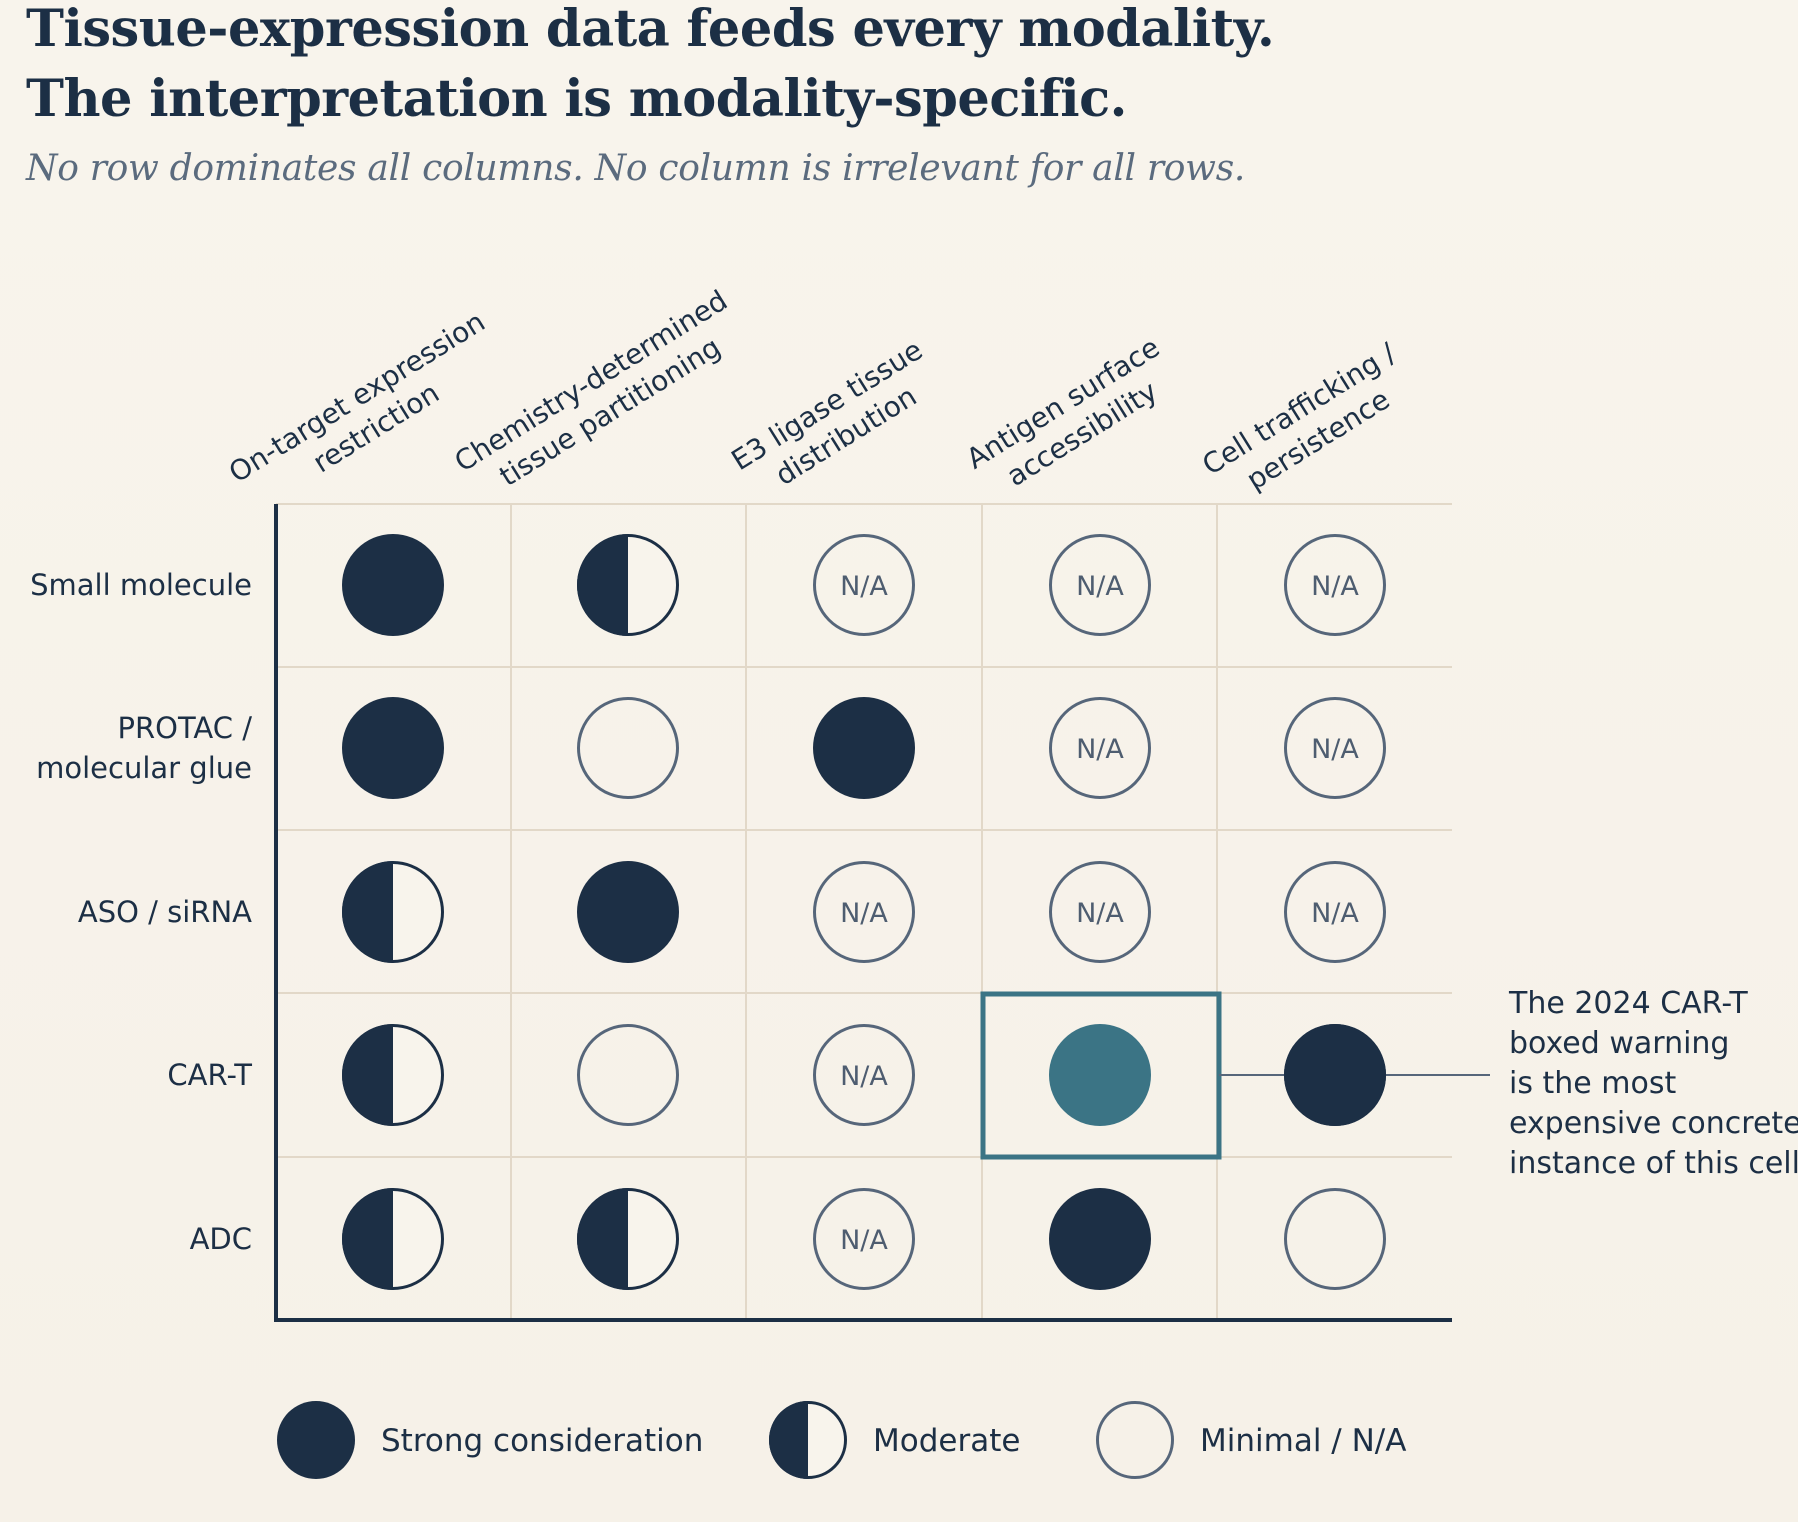 This screenshot has width=1798, height=1522. What do you see at coordinates (576, 99) in the screenshot?
I see `title-line-2: The interpretation is modality-specific.` at bounding box center [576, 99].